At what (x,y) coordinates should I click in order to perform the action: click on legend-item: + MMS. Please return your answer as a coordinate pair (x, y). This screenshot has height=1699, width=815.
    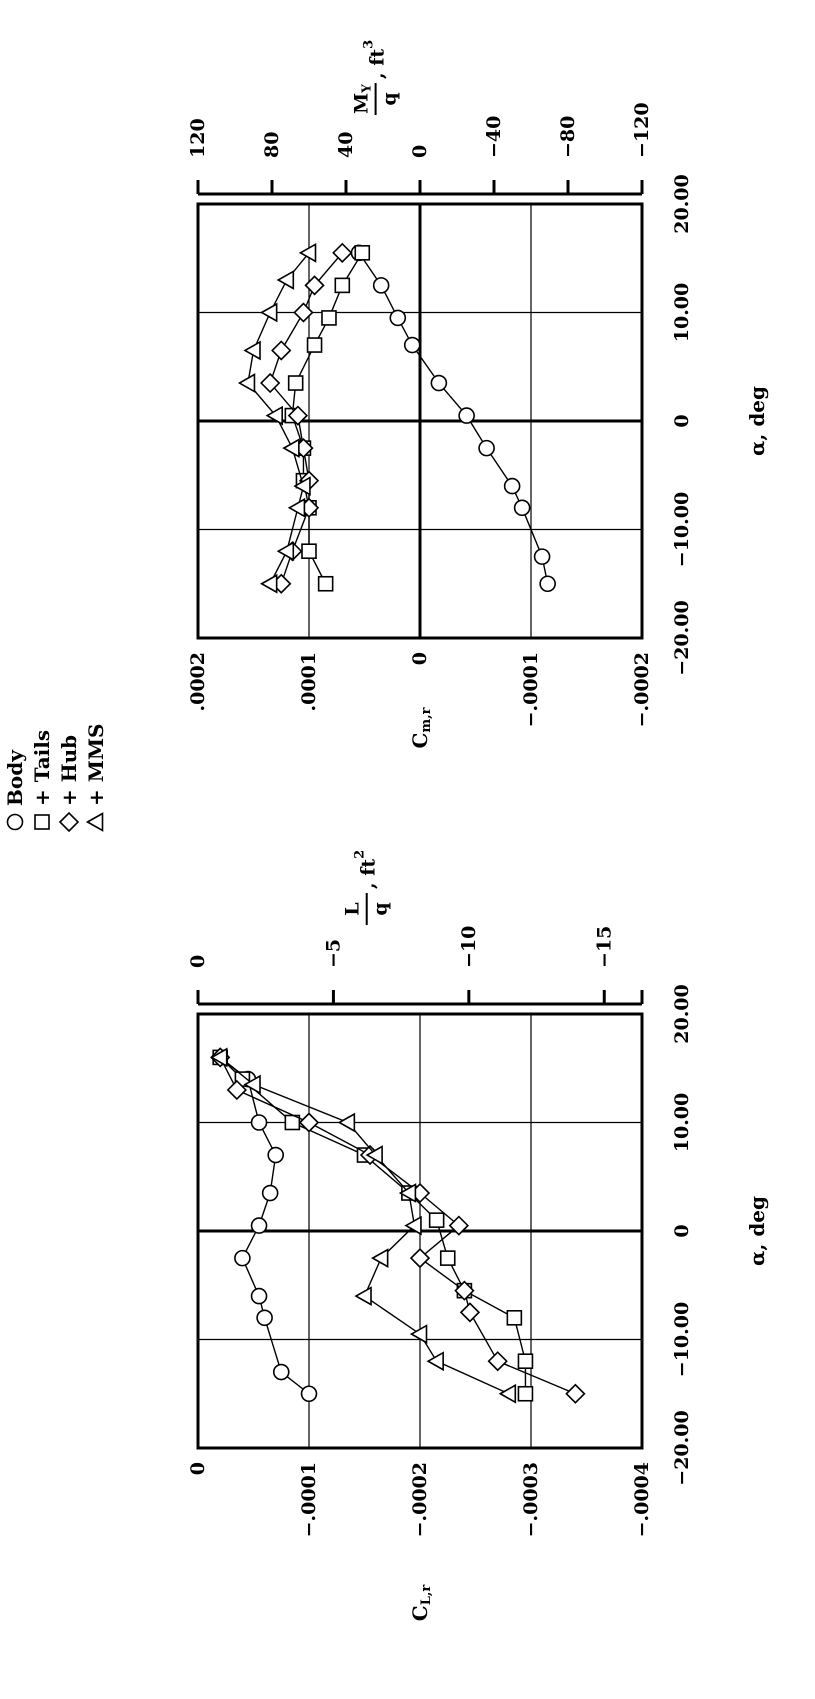
    Looking at the image, I should click on (96, 778).